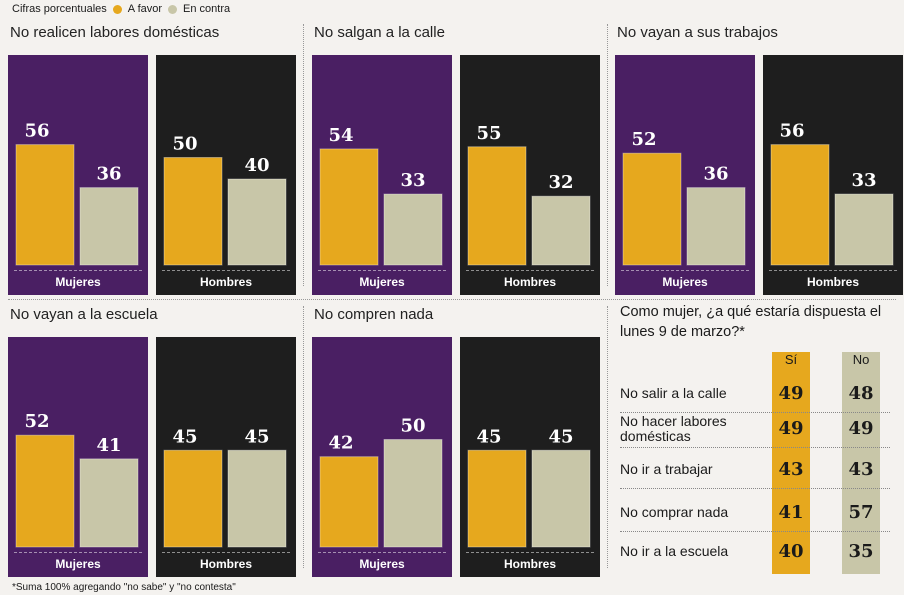 This screenshot has height=595, width=904. I want to click on bar-group-svg: 55 32, so click(529, 194).